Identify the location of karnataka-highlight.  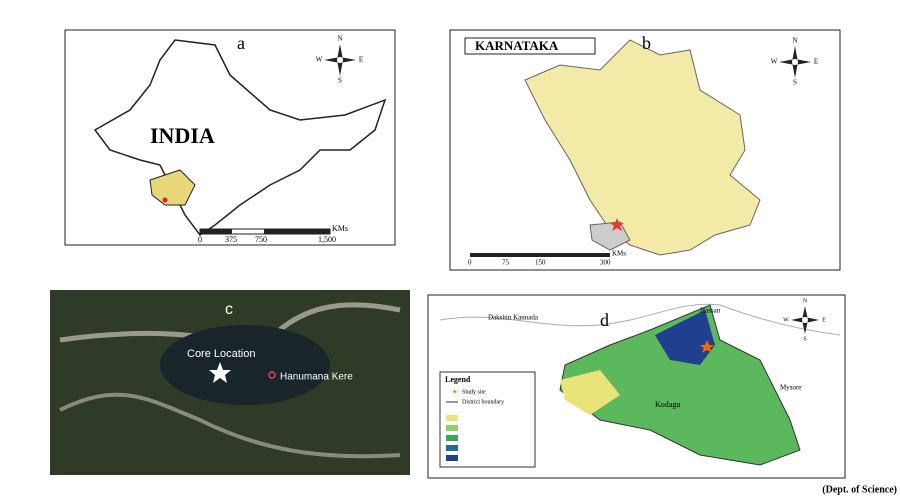
(172, 187).